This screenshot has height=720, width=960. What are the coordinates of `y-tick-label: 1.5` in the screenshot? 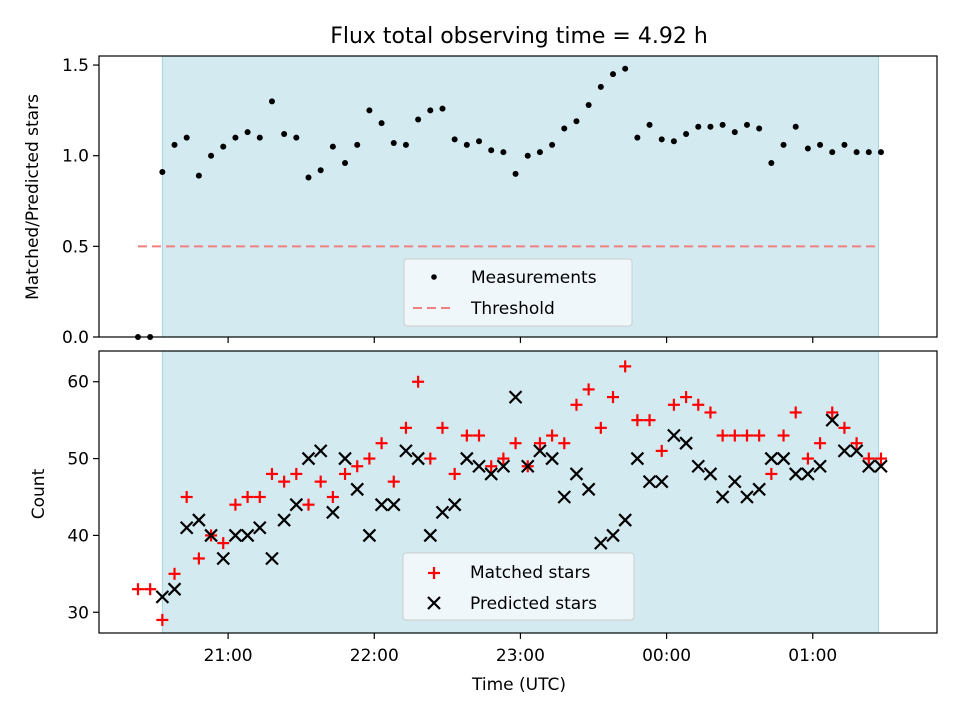 It's located at (75, 66).